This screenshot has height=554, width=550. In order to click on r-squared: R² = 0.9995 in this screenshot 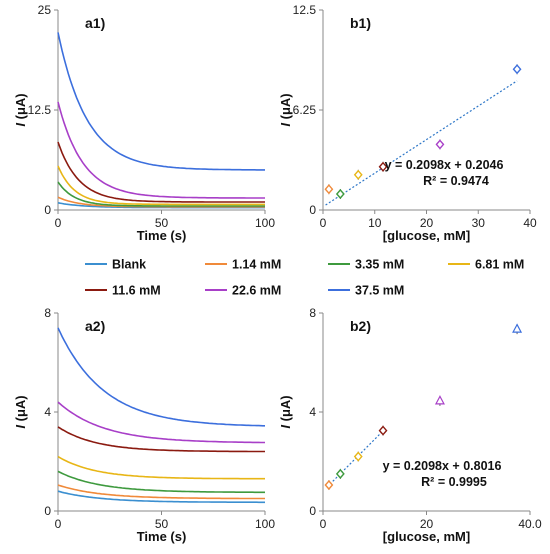, I will do `click(454, 482)`.